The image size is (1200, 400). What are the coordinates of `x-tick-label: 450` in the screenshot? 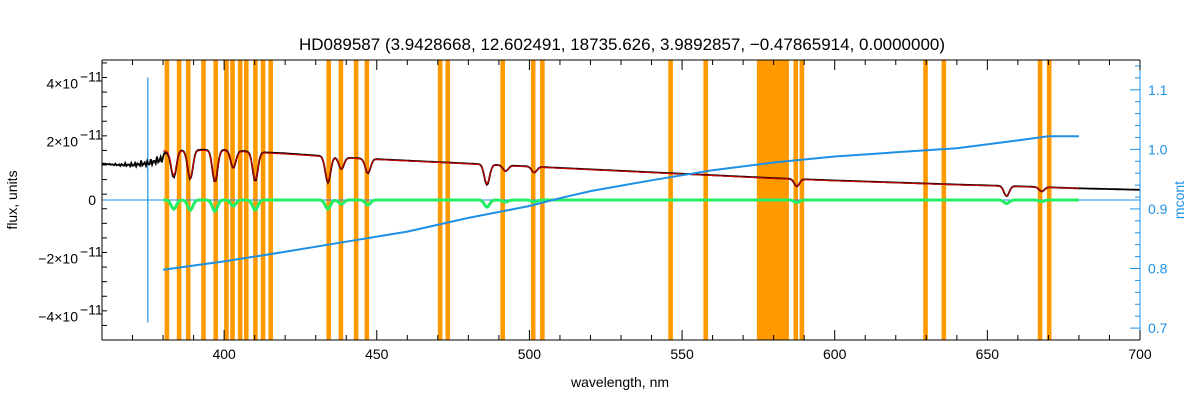 It's located at (377, 354).